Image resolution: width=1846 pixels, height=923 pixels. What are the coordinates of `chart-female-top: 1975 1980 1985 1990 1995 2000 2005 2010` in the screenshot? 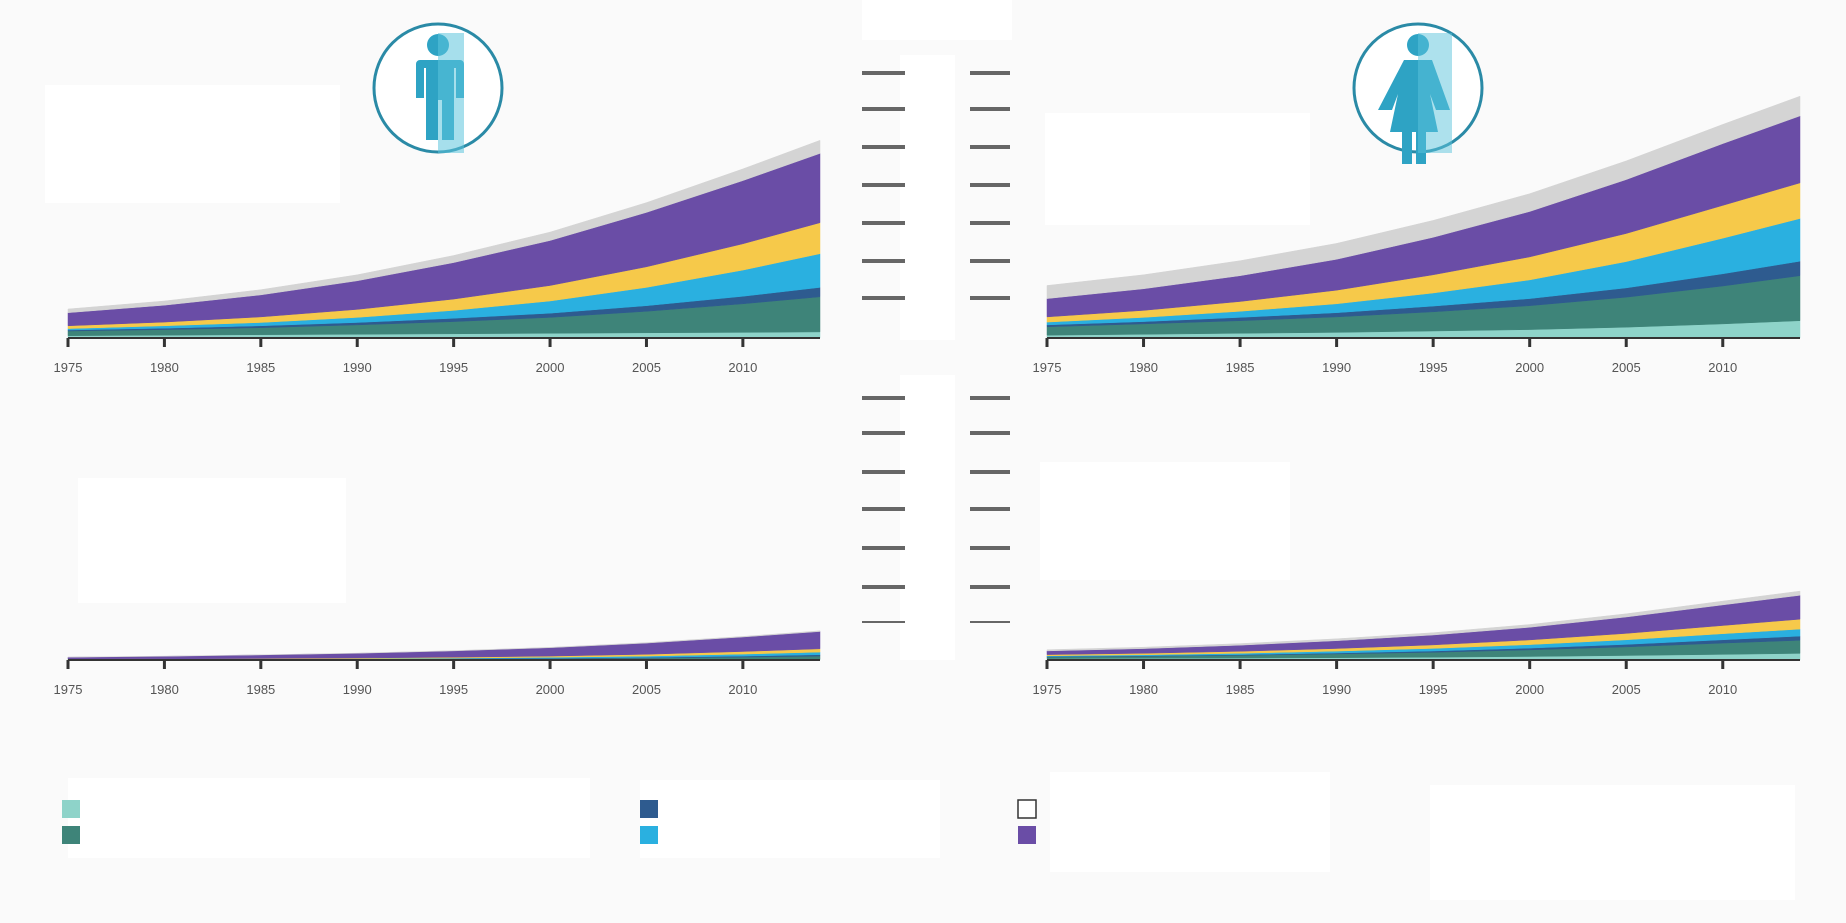 It's located at (1417, 235).